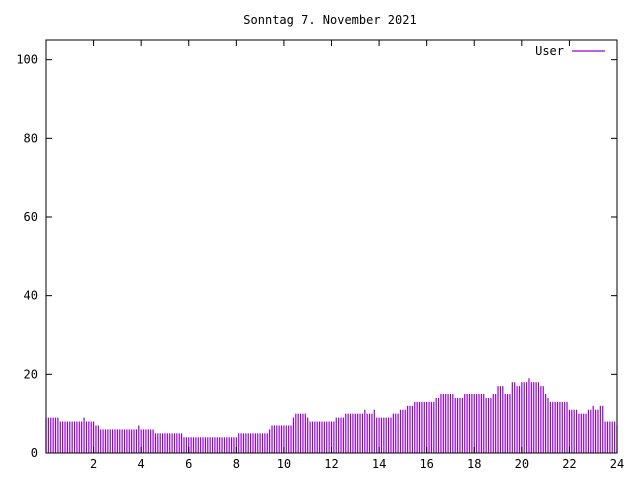 Image resolution: width=640 pixels, height=480 pixels. I want to click on chart-title: Sonntag 7. November 2021, so click(329, 20).